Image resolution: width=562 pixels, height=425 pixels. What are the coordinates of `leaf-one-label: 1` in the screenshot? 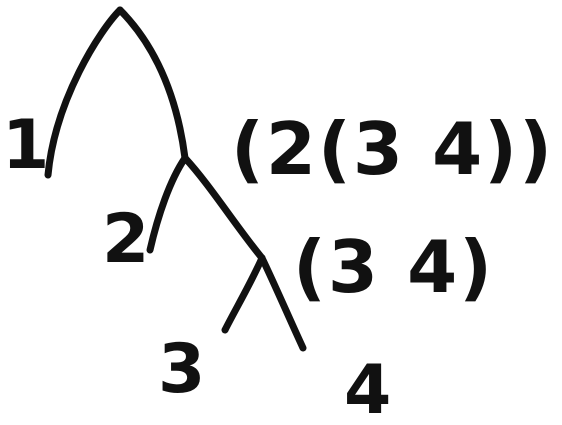 It's located at (25, 145).